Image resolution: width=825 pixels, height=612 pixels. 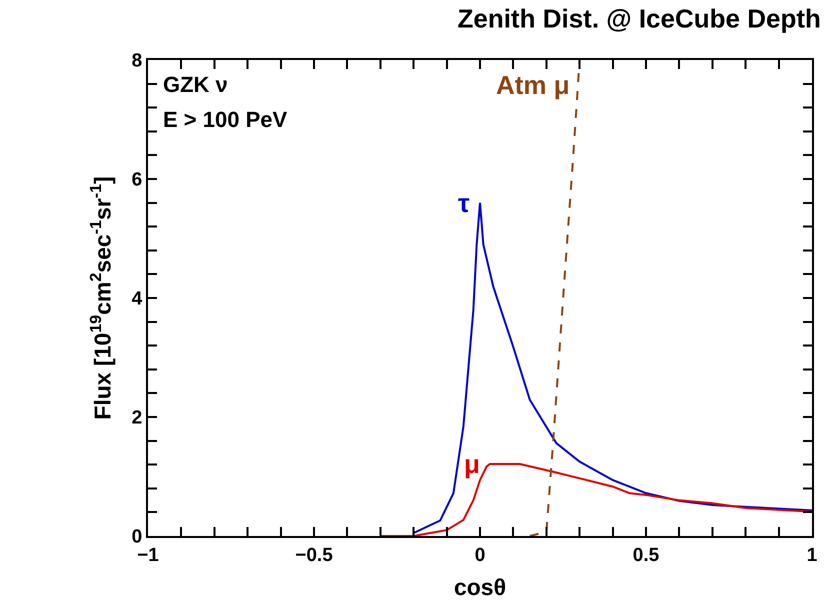 What do you see at coordinates (646, 555) in the screenshot?
I see `x-tick-label: 0.5` at bounding box center [646, 555].